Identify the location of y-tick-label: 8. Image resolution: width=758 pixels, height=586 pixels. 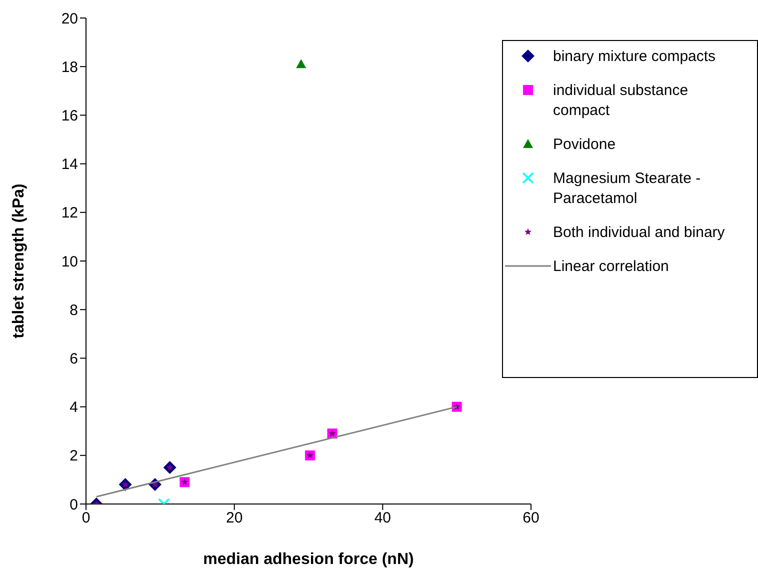
(74, 310).